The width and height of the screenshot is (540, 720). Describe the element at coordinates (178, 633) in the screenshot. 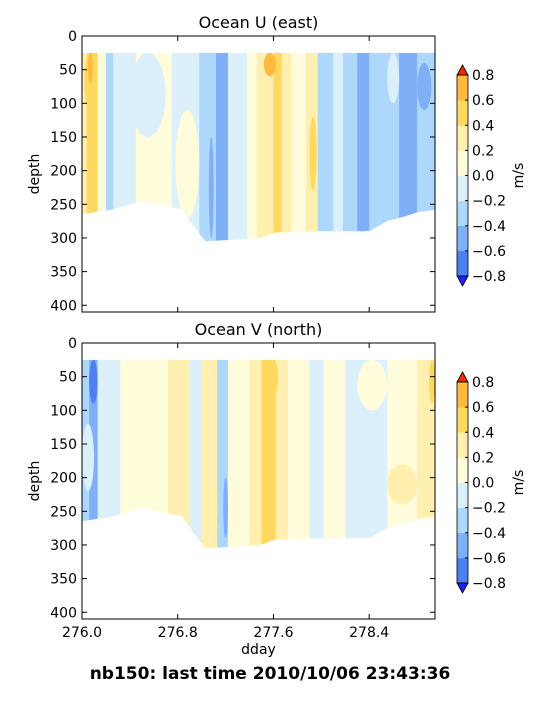

I see `x-tick-label: 276.8` at that location.